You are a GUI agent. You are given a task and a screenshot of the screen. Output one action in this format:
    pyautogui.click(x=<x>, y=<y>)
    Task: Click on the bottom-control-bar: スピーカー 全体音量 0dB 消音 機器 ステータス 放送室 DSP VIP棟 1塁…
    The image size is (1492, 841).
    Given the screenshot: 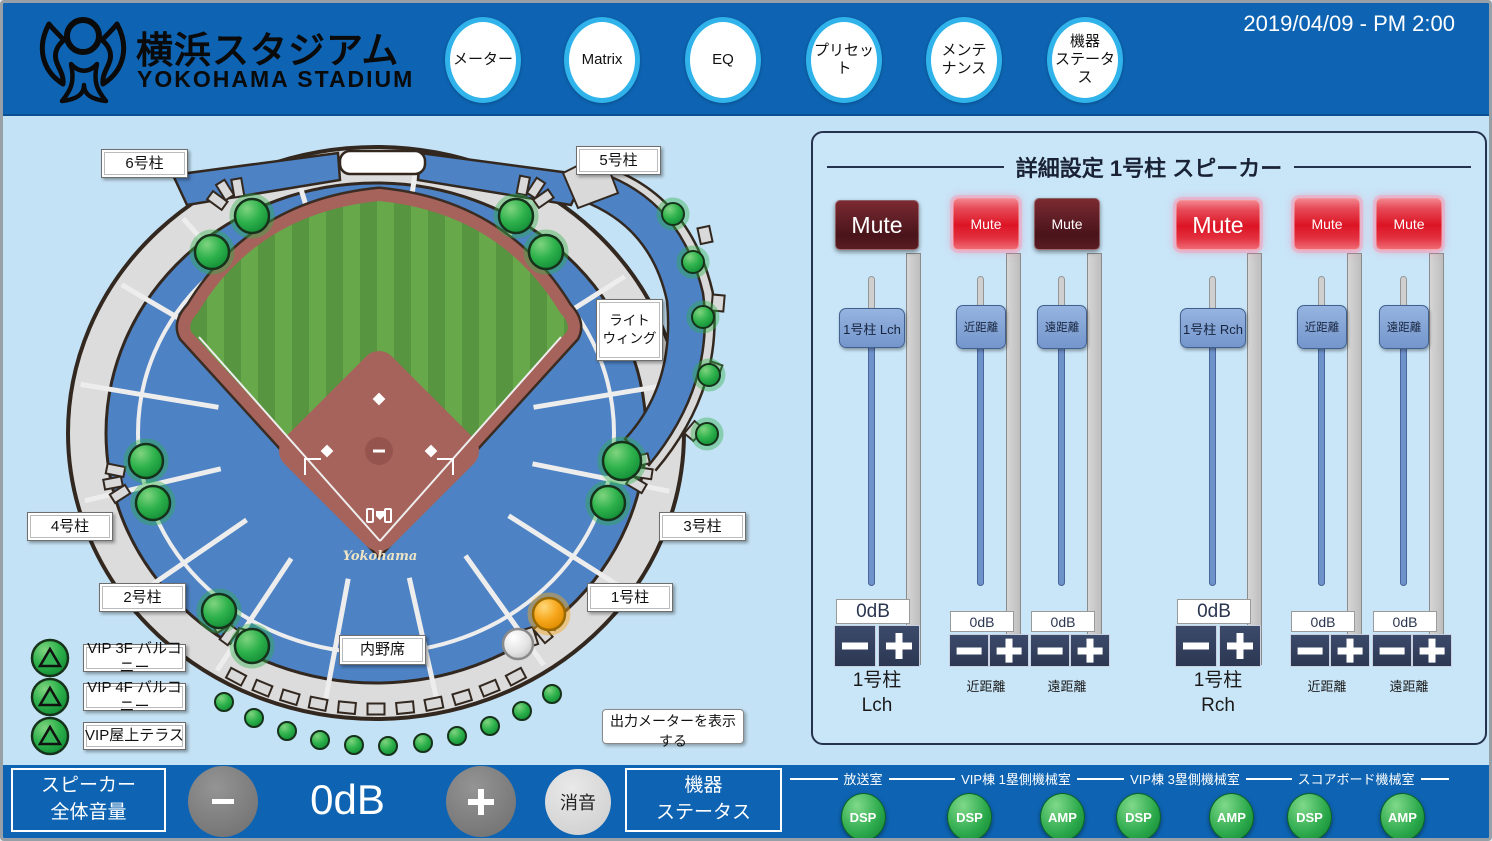 What is the action you would take?
    pyautogui.click(x=746, y=801)
    